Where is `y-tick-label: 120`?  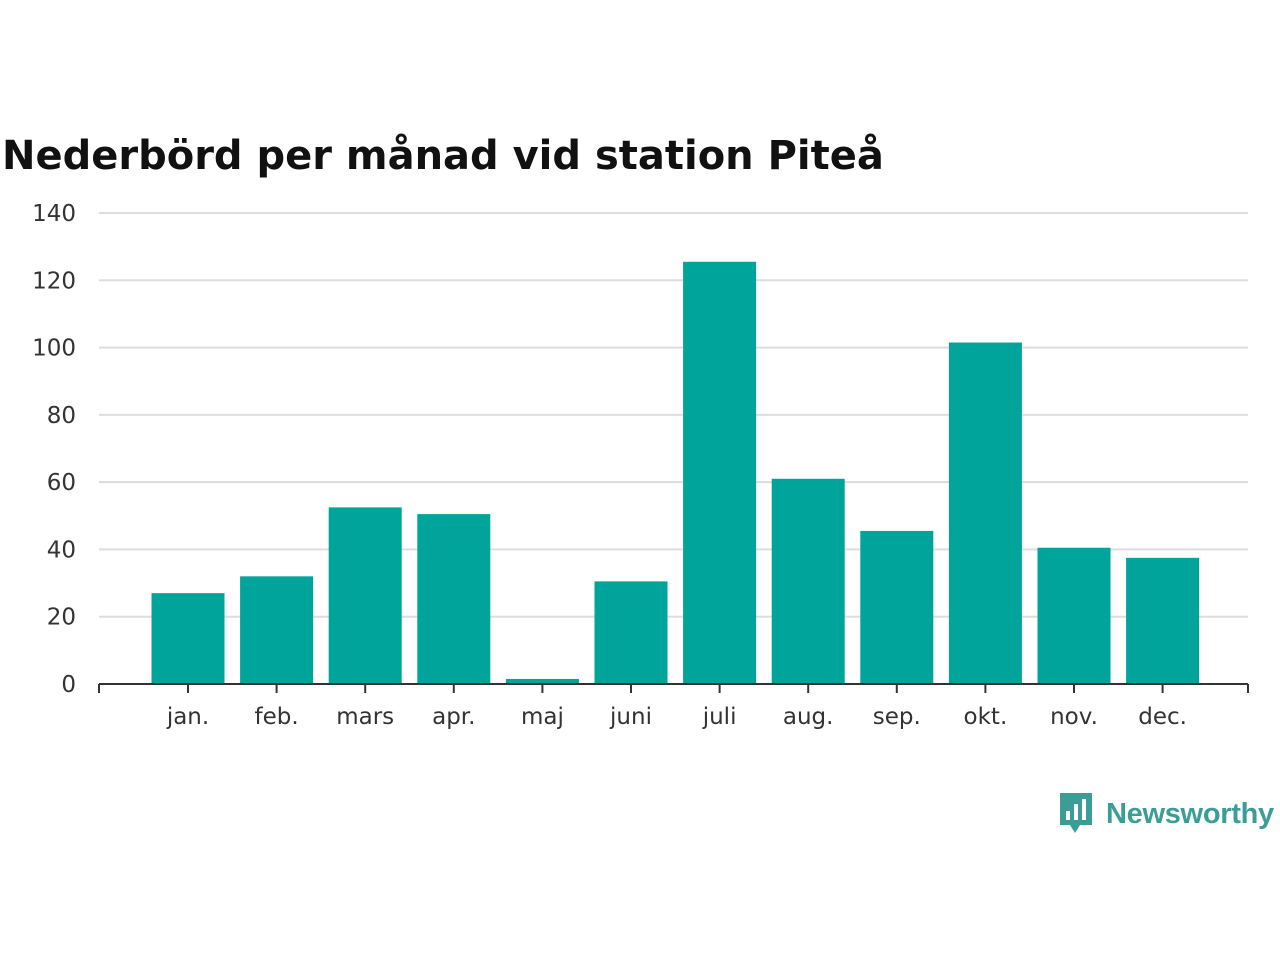 y-tick-label: 120 is located at coordinates (54, 281).